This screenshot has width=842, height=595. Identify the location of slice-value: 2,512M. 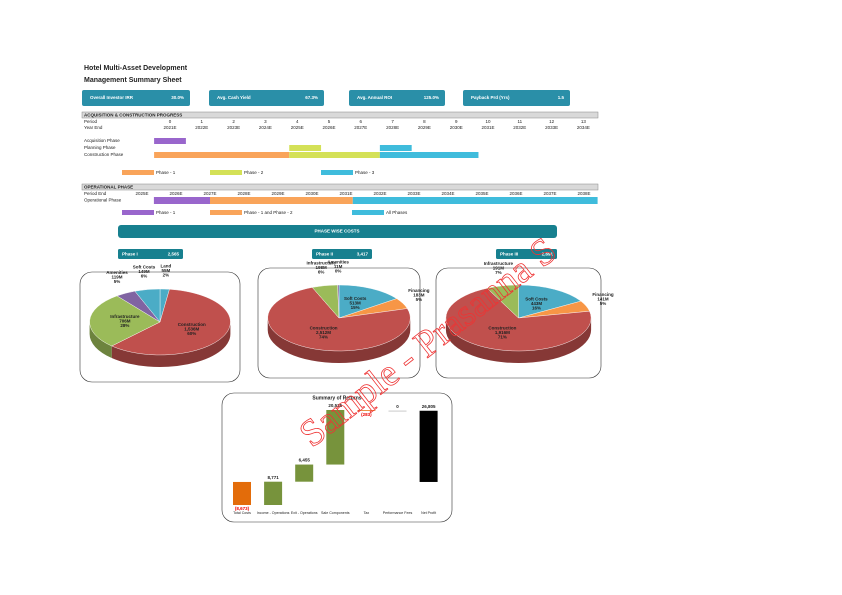
(323, 332).